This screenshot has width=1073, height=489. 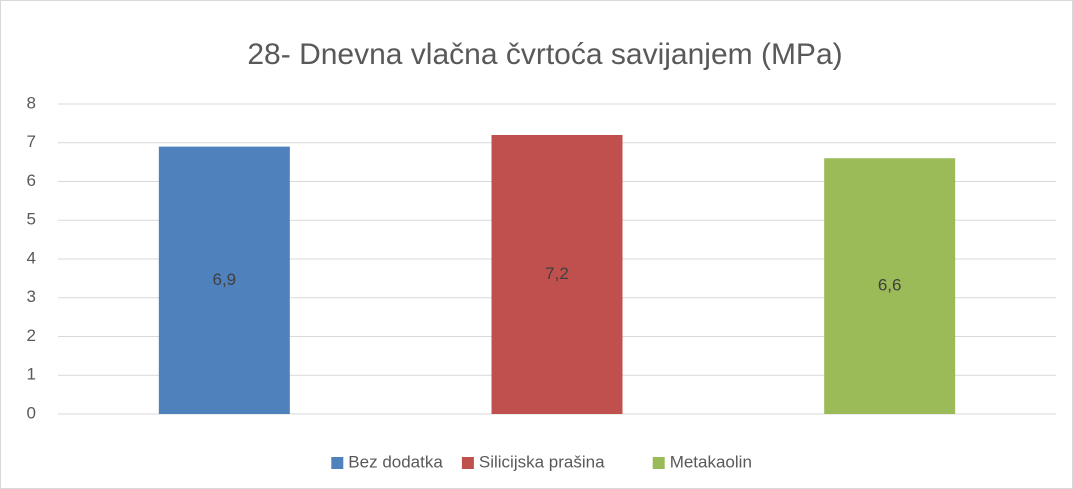 I want to click on y-tick-label: 6, so click(x=31, y=180).